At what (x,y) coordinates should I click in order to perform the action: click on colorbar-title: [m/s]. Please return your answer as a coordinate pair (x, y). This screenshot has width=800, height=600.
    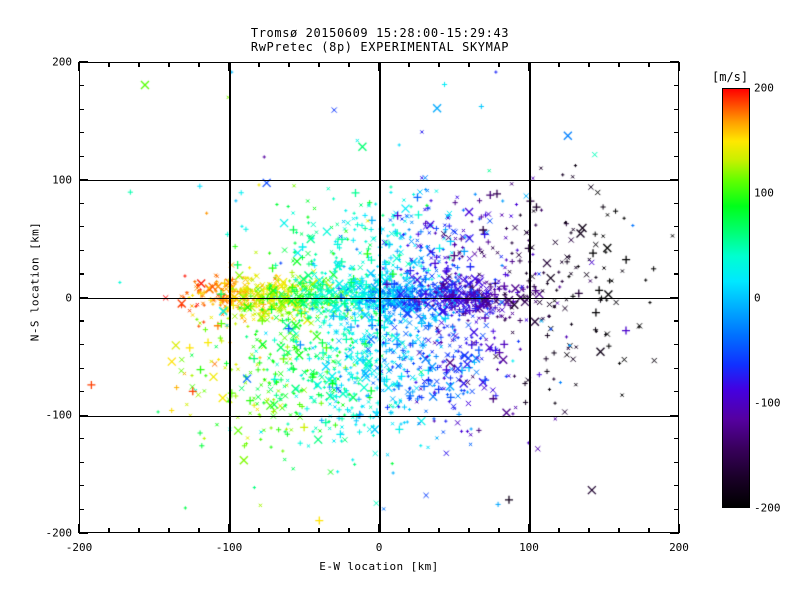
    Looking at the image, I should click on (730, 77).